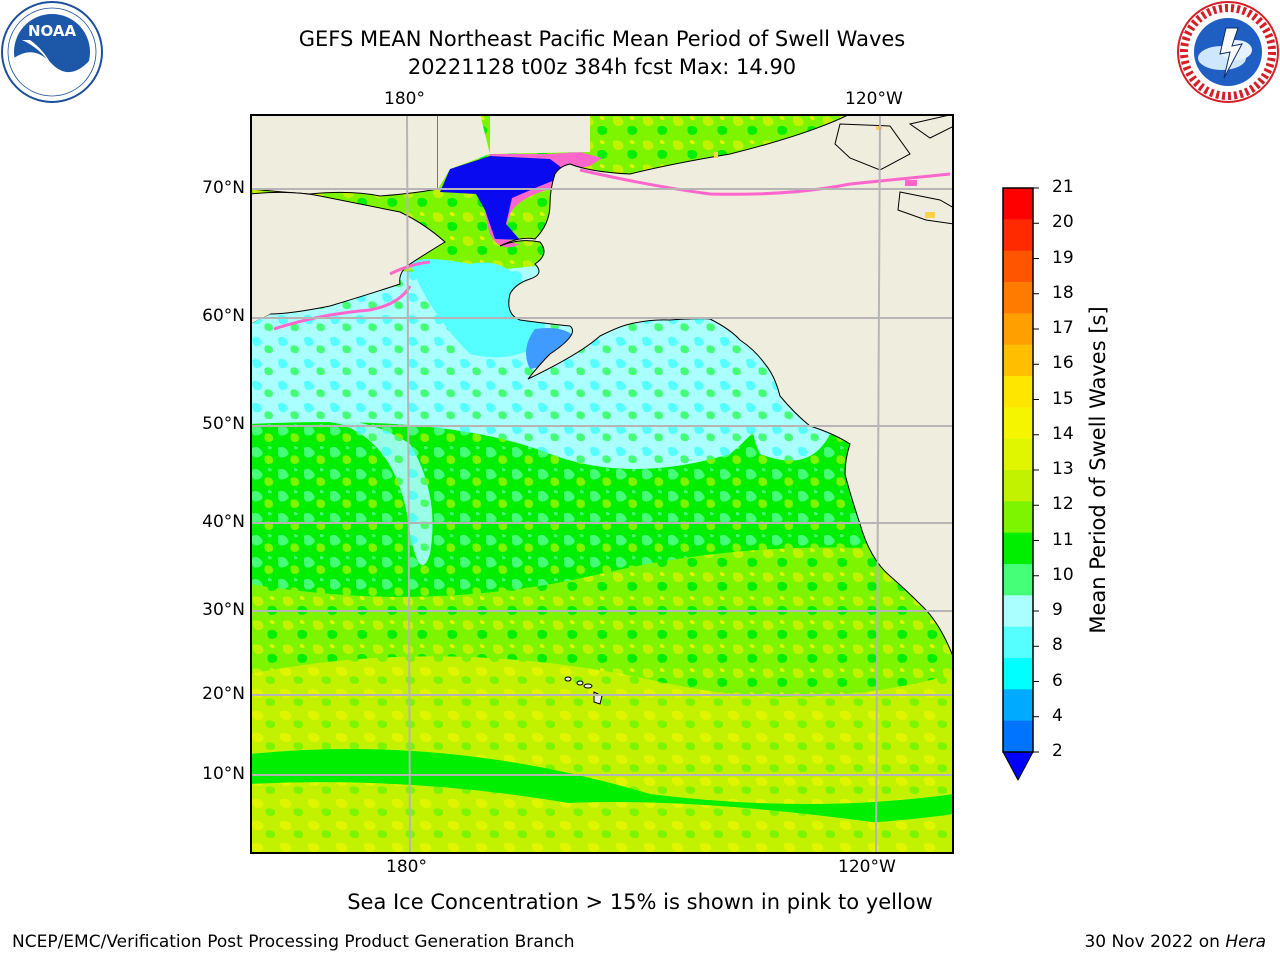 The width and height of the screenshot is (1280, 960). I want to click on colorbar-tick-label: 15, so click(1063, 398).